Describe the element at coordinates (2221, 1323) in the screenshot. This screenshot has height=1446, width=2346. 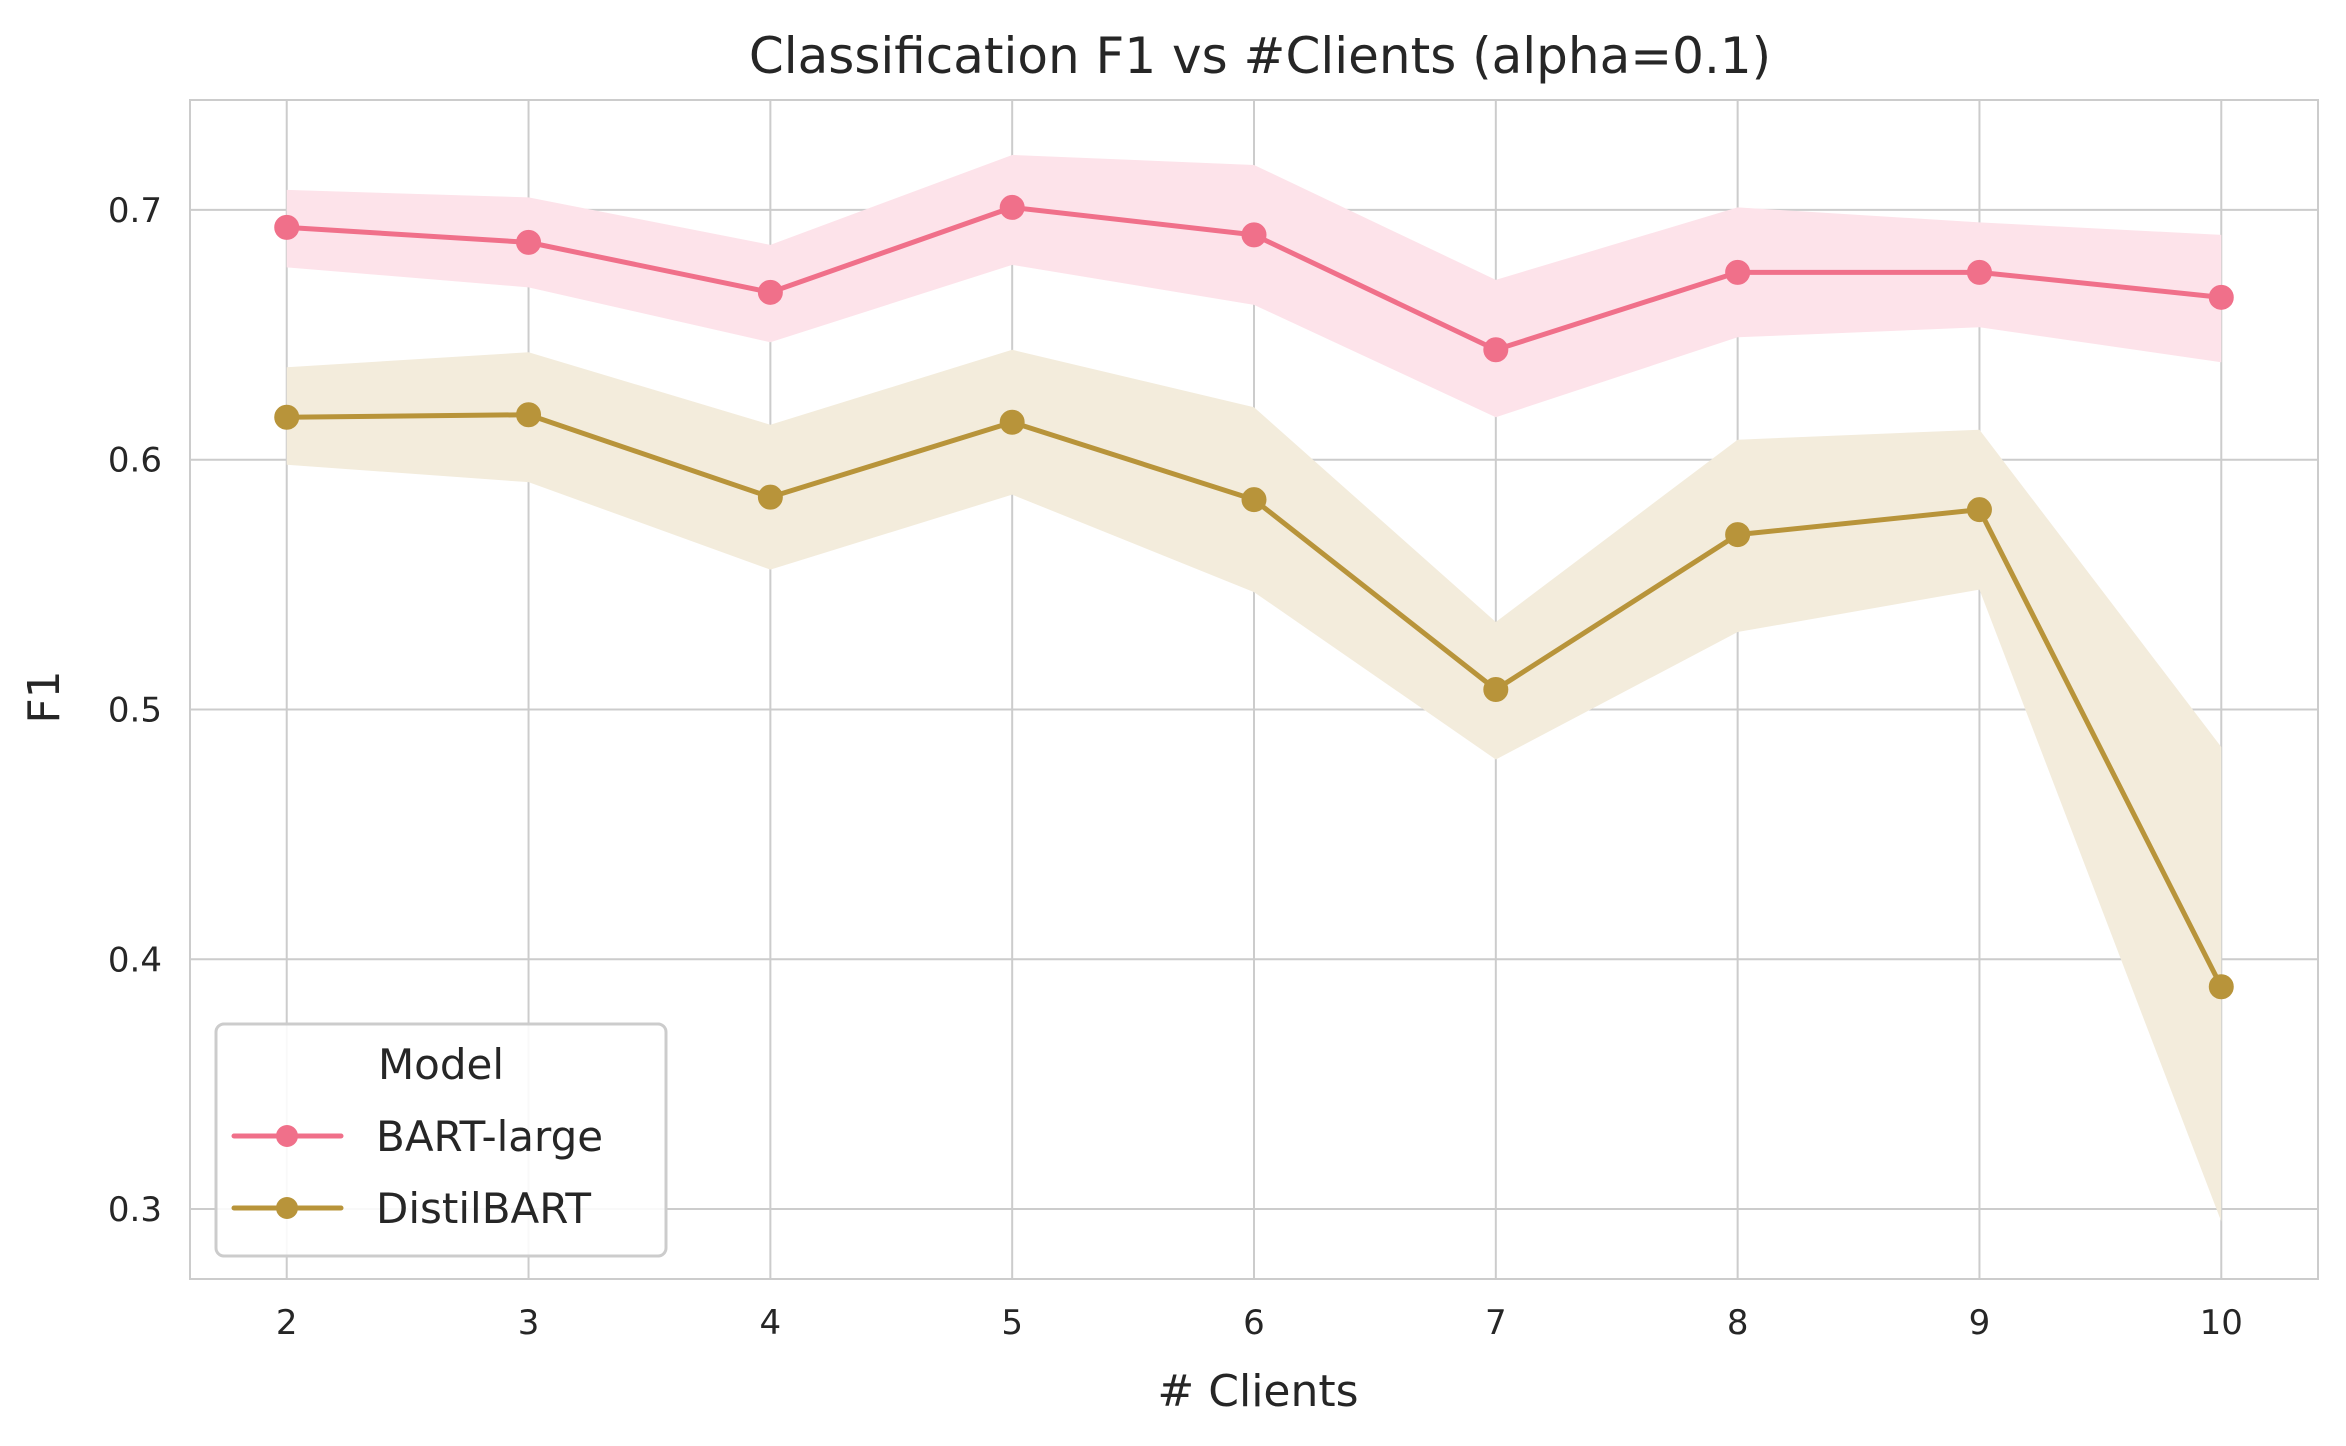
I see `x-tick-label: 10` at that location.